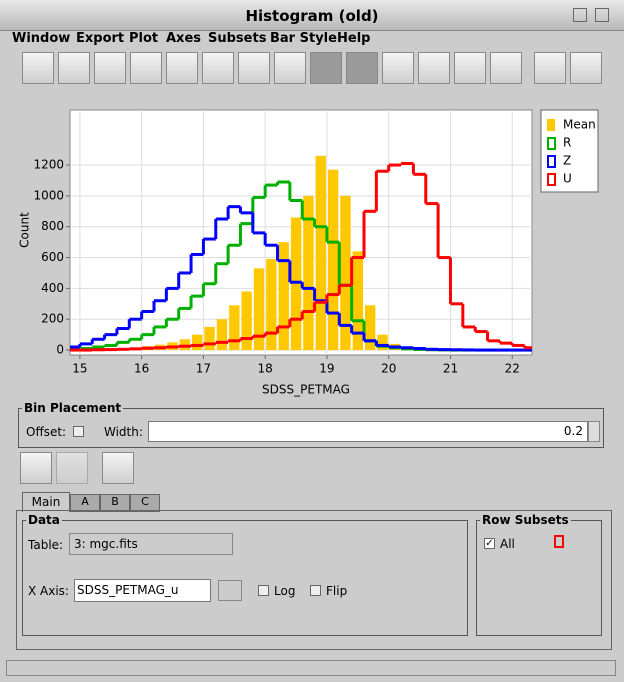 This screenshot has width=624, height=682. Describe the element at coordinates (311, 668) in the screenshot. I see `status-bar` at that location.